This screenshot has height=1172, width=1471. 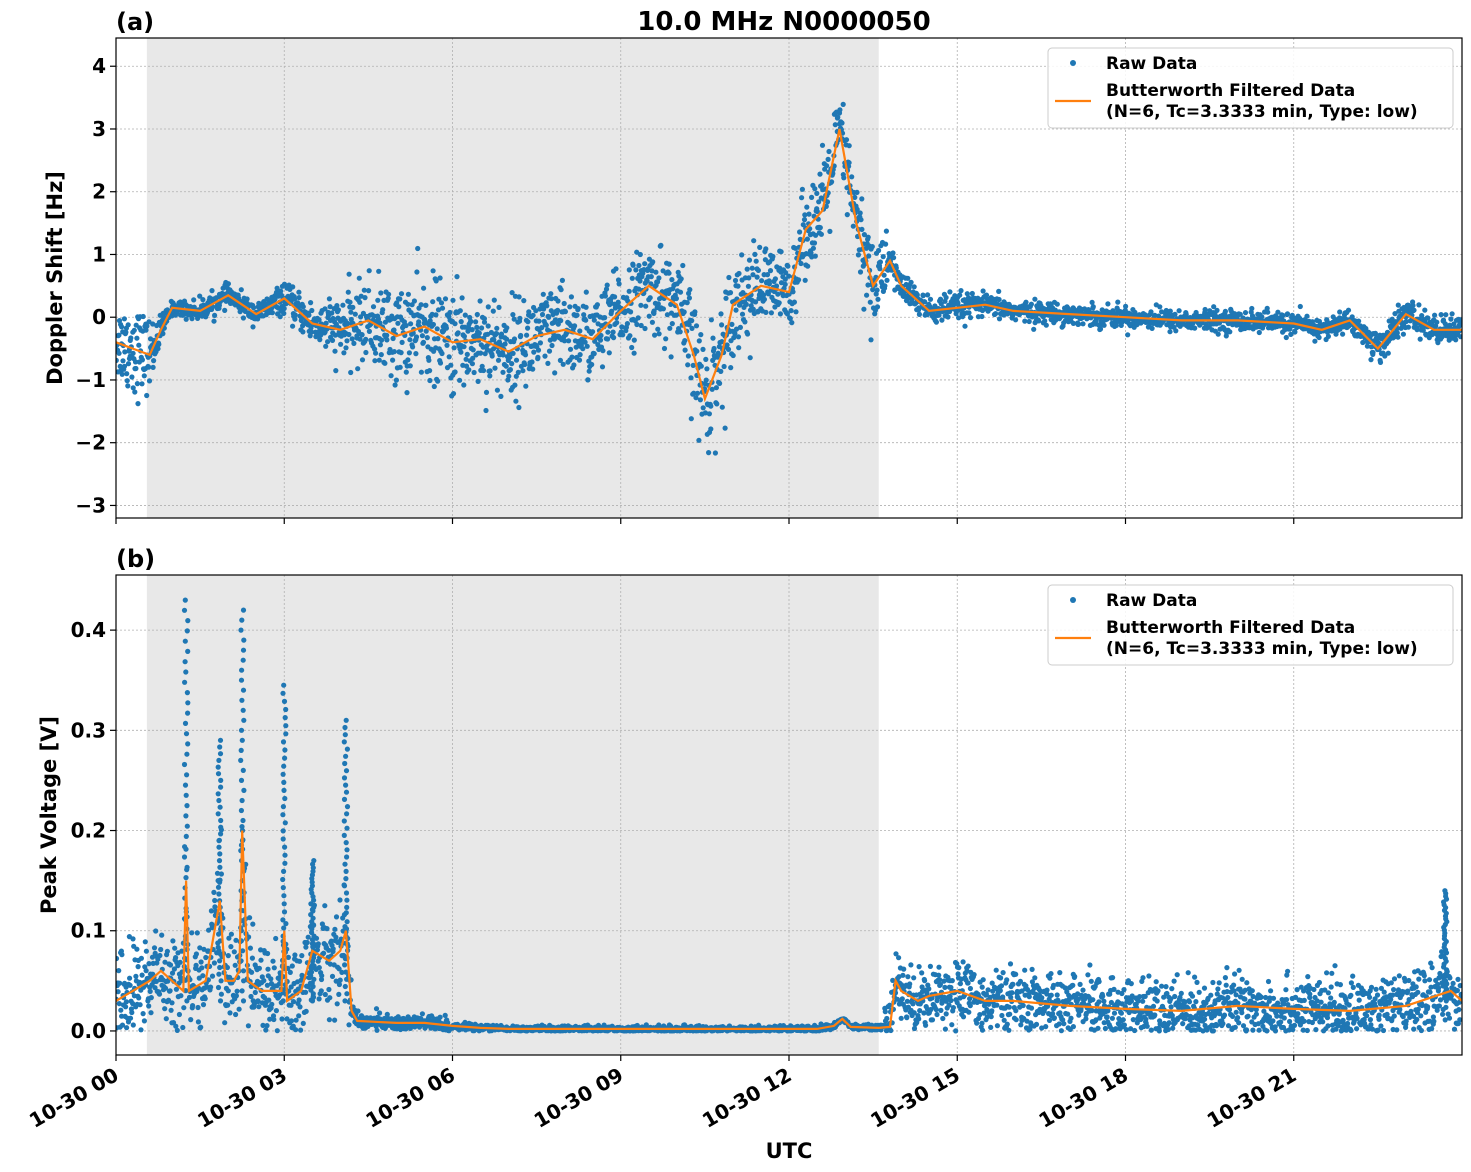 What do you see at coordinates (90, 505) in the screenshot?
I see `panel-a-y-tick-label: −3` at bounding box center [90, 505].